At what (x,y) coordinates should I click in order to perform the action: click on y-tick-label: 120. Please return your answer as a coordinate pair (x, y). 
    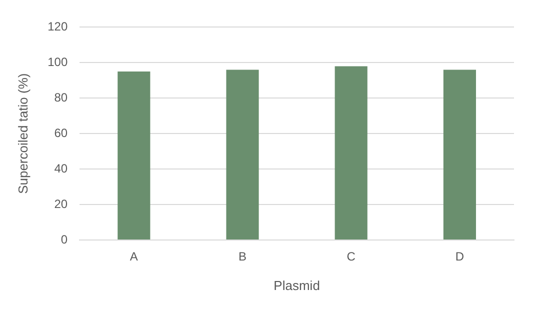
    Looking at the image, I should click on (58, 27).